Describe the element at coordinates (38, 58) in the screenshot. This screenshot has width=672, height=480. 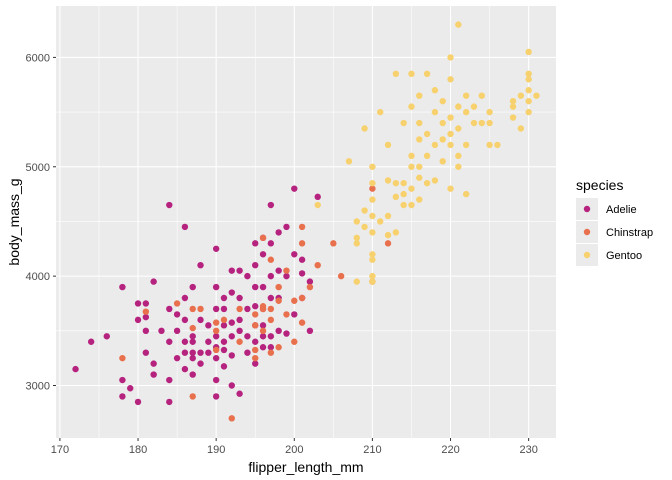
I see `y-tick-label: 6000` at that location.